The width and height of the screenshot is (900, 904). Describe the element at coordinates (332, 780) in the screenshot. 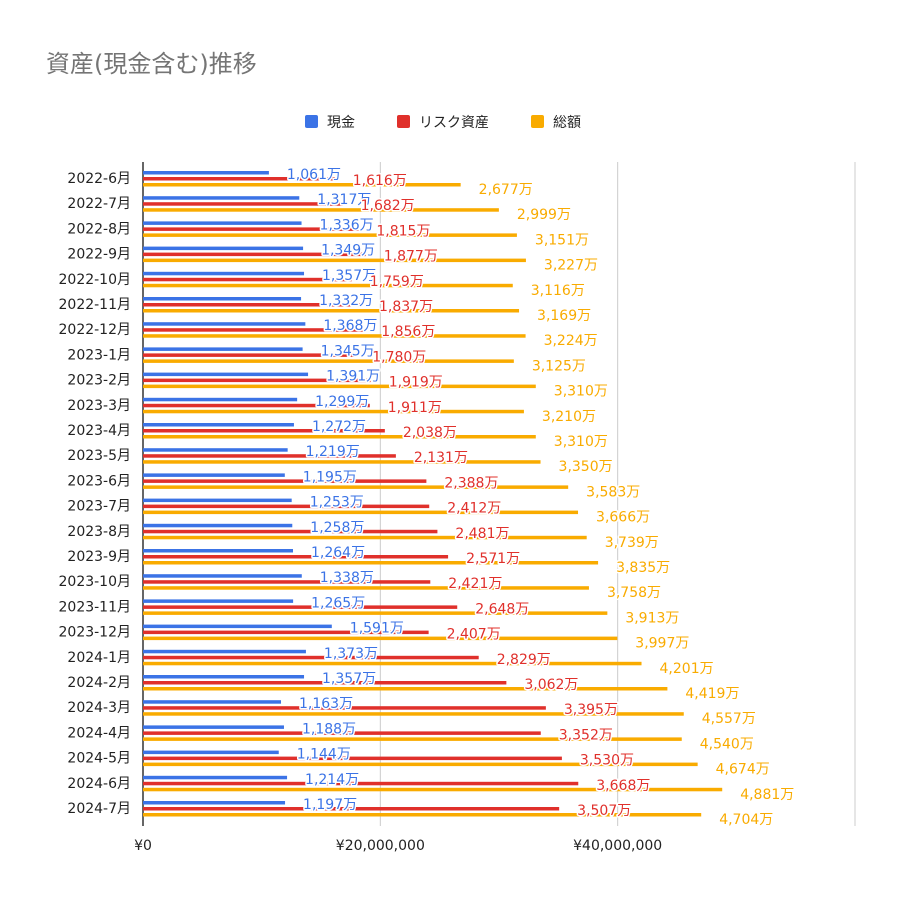

I see `data-label: 1,214万` at that location.